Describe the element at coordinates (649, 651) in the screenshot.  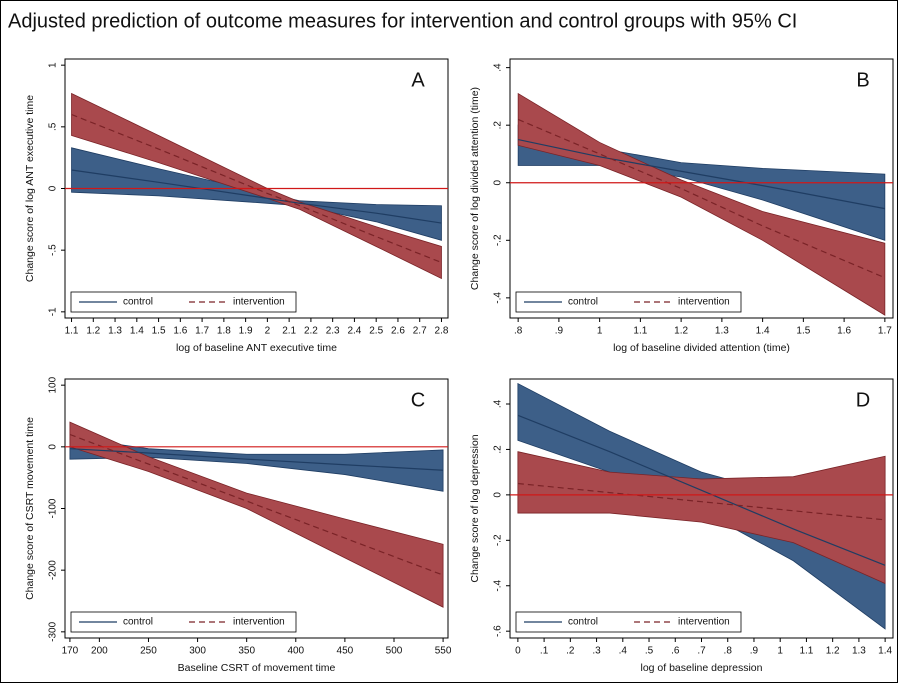
I see `x-tick-label: .5` at that location.